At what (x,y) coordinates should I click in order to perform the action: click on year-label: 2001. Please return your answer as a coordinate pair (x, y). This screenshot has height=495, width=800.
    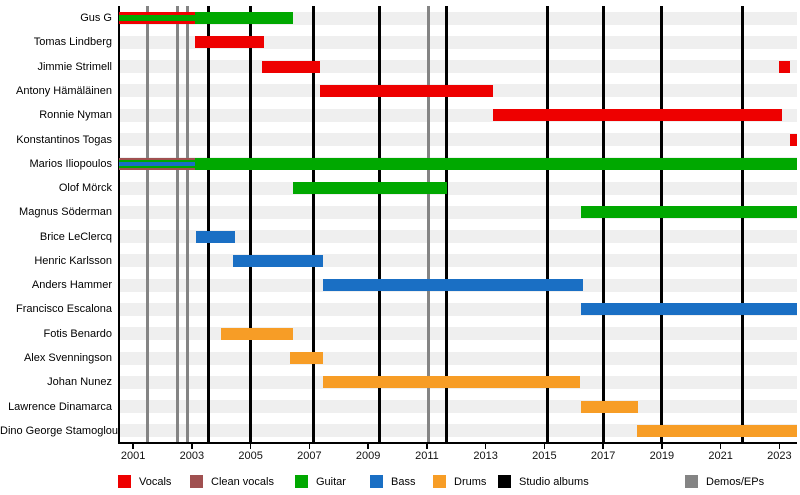
    Looking at the image, I should click on (133, 456).